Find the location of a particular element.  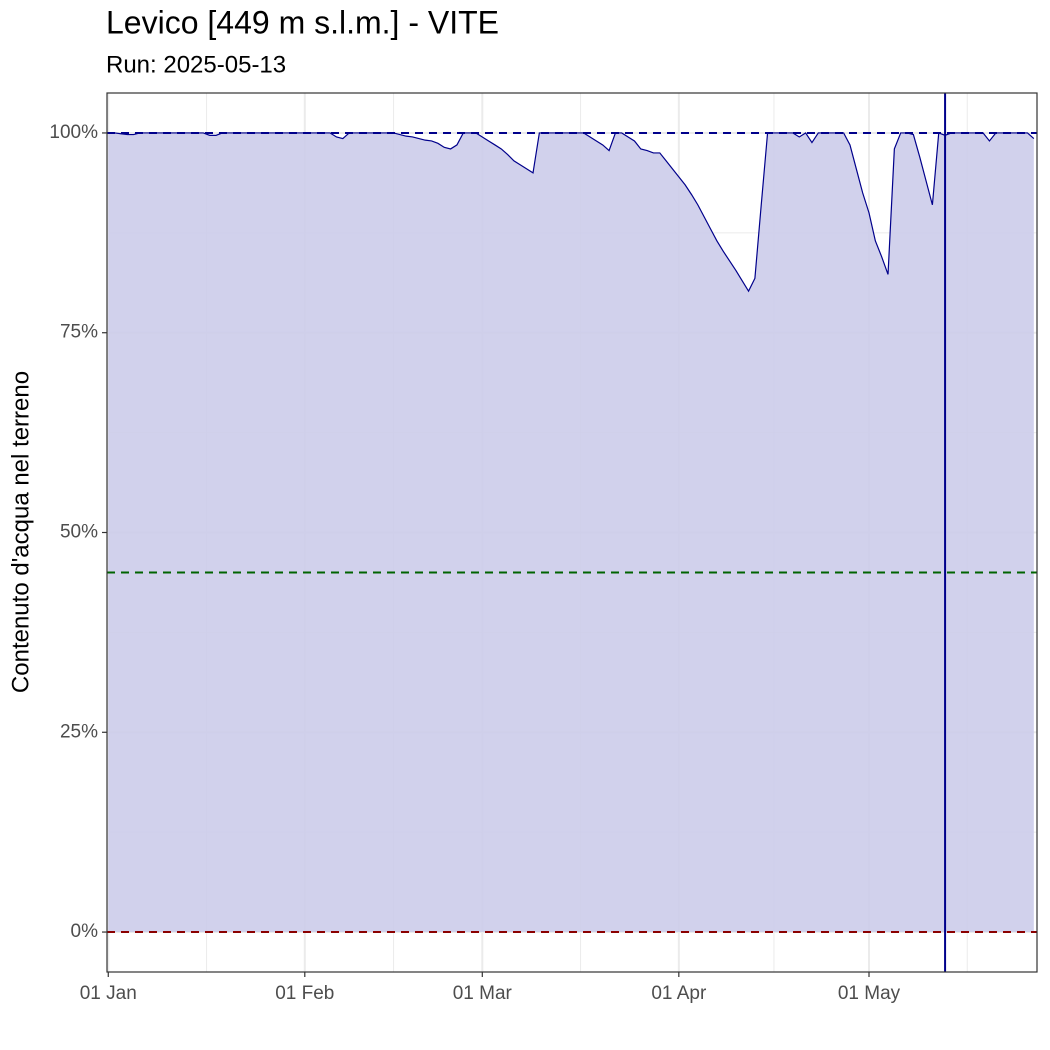

y-axis-label: Contenuto d'acqua nel terreno is located at coordinates (20, 532).